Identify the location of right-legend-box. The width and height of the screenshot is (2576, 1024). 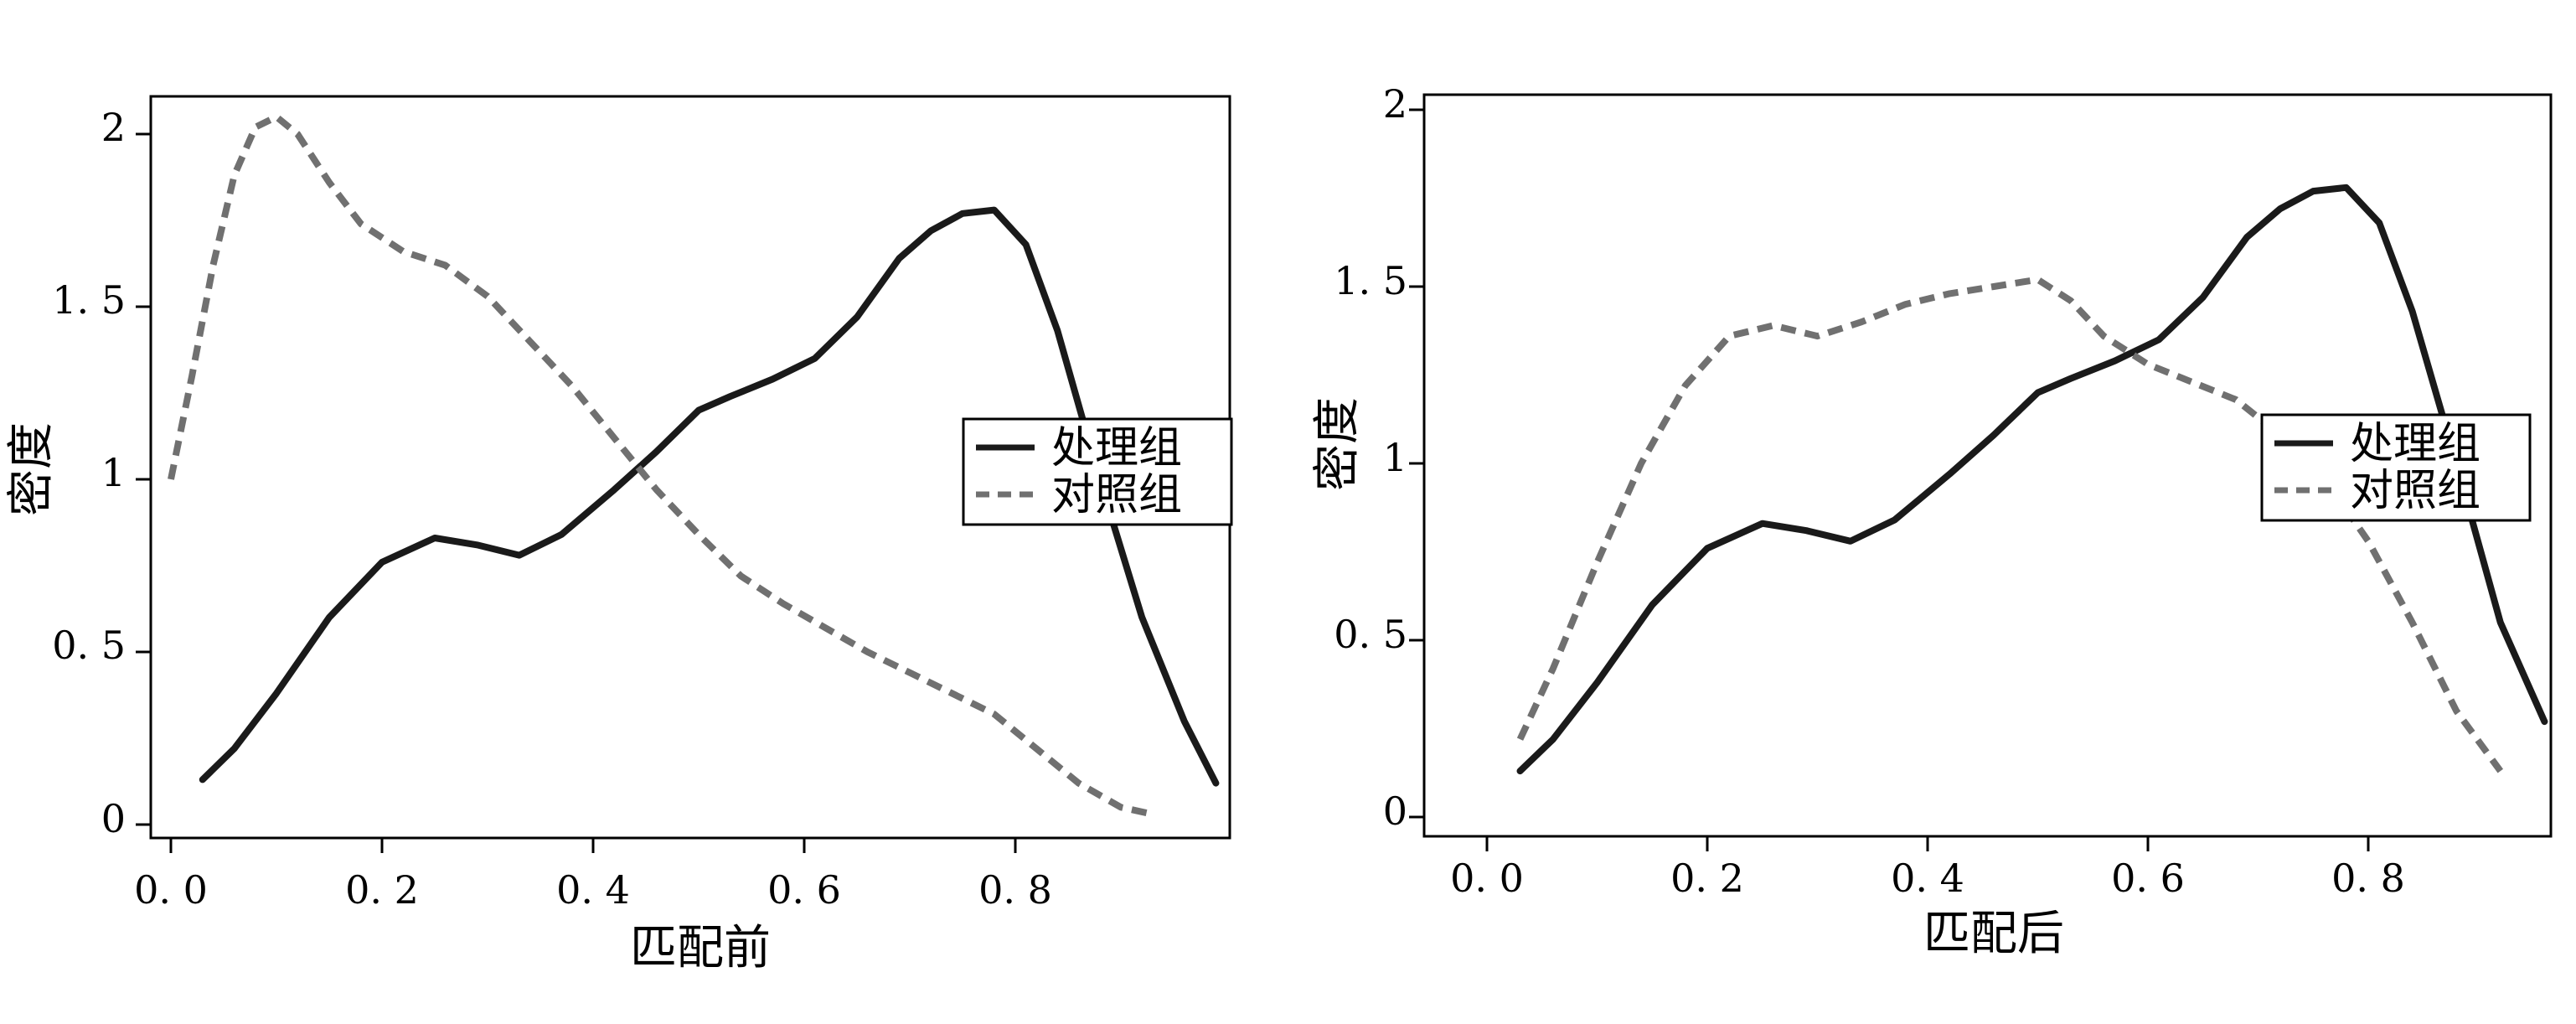
(2396, 467).